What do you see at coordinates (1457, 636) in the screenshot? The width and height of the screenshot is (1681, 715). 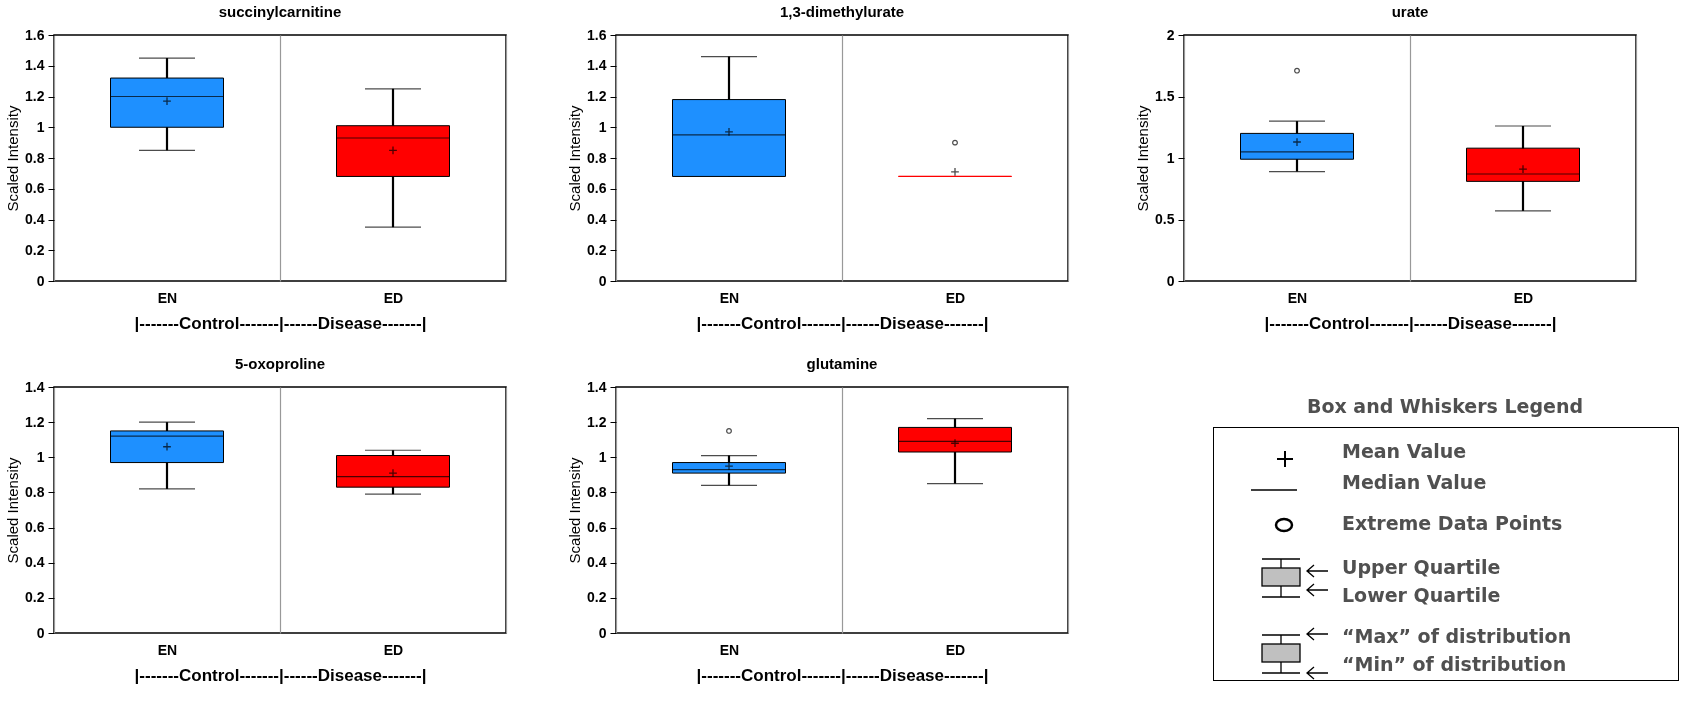 I see `text: “Max” of distribution` at bounding box center [1457, 636].